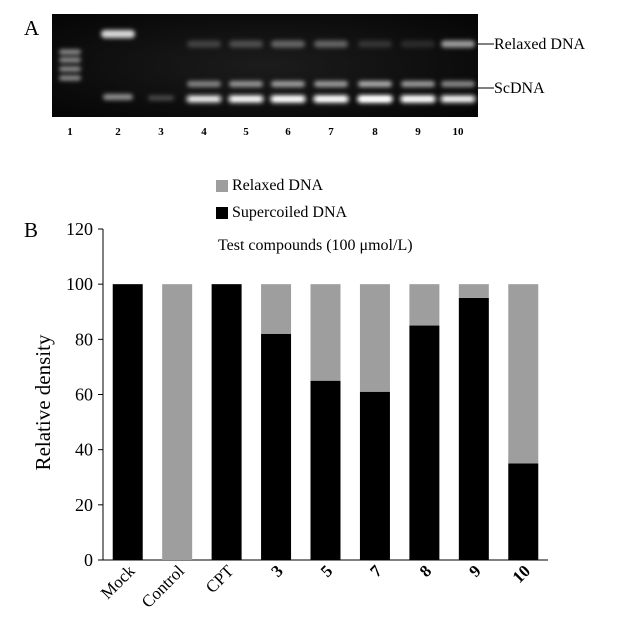 This screenshot has width=626, height=633. Describe the element at coordinates (88, 560) in the screenshot. I see `y-tick-label: 0` at that location.